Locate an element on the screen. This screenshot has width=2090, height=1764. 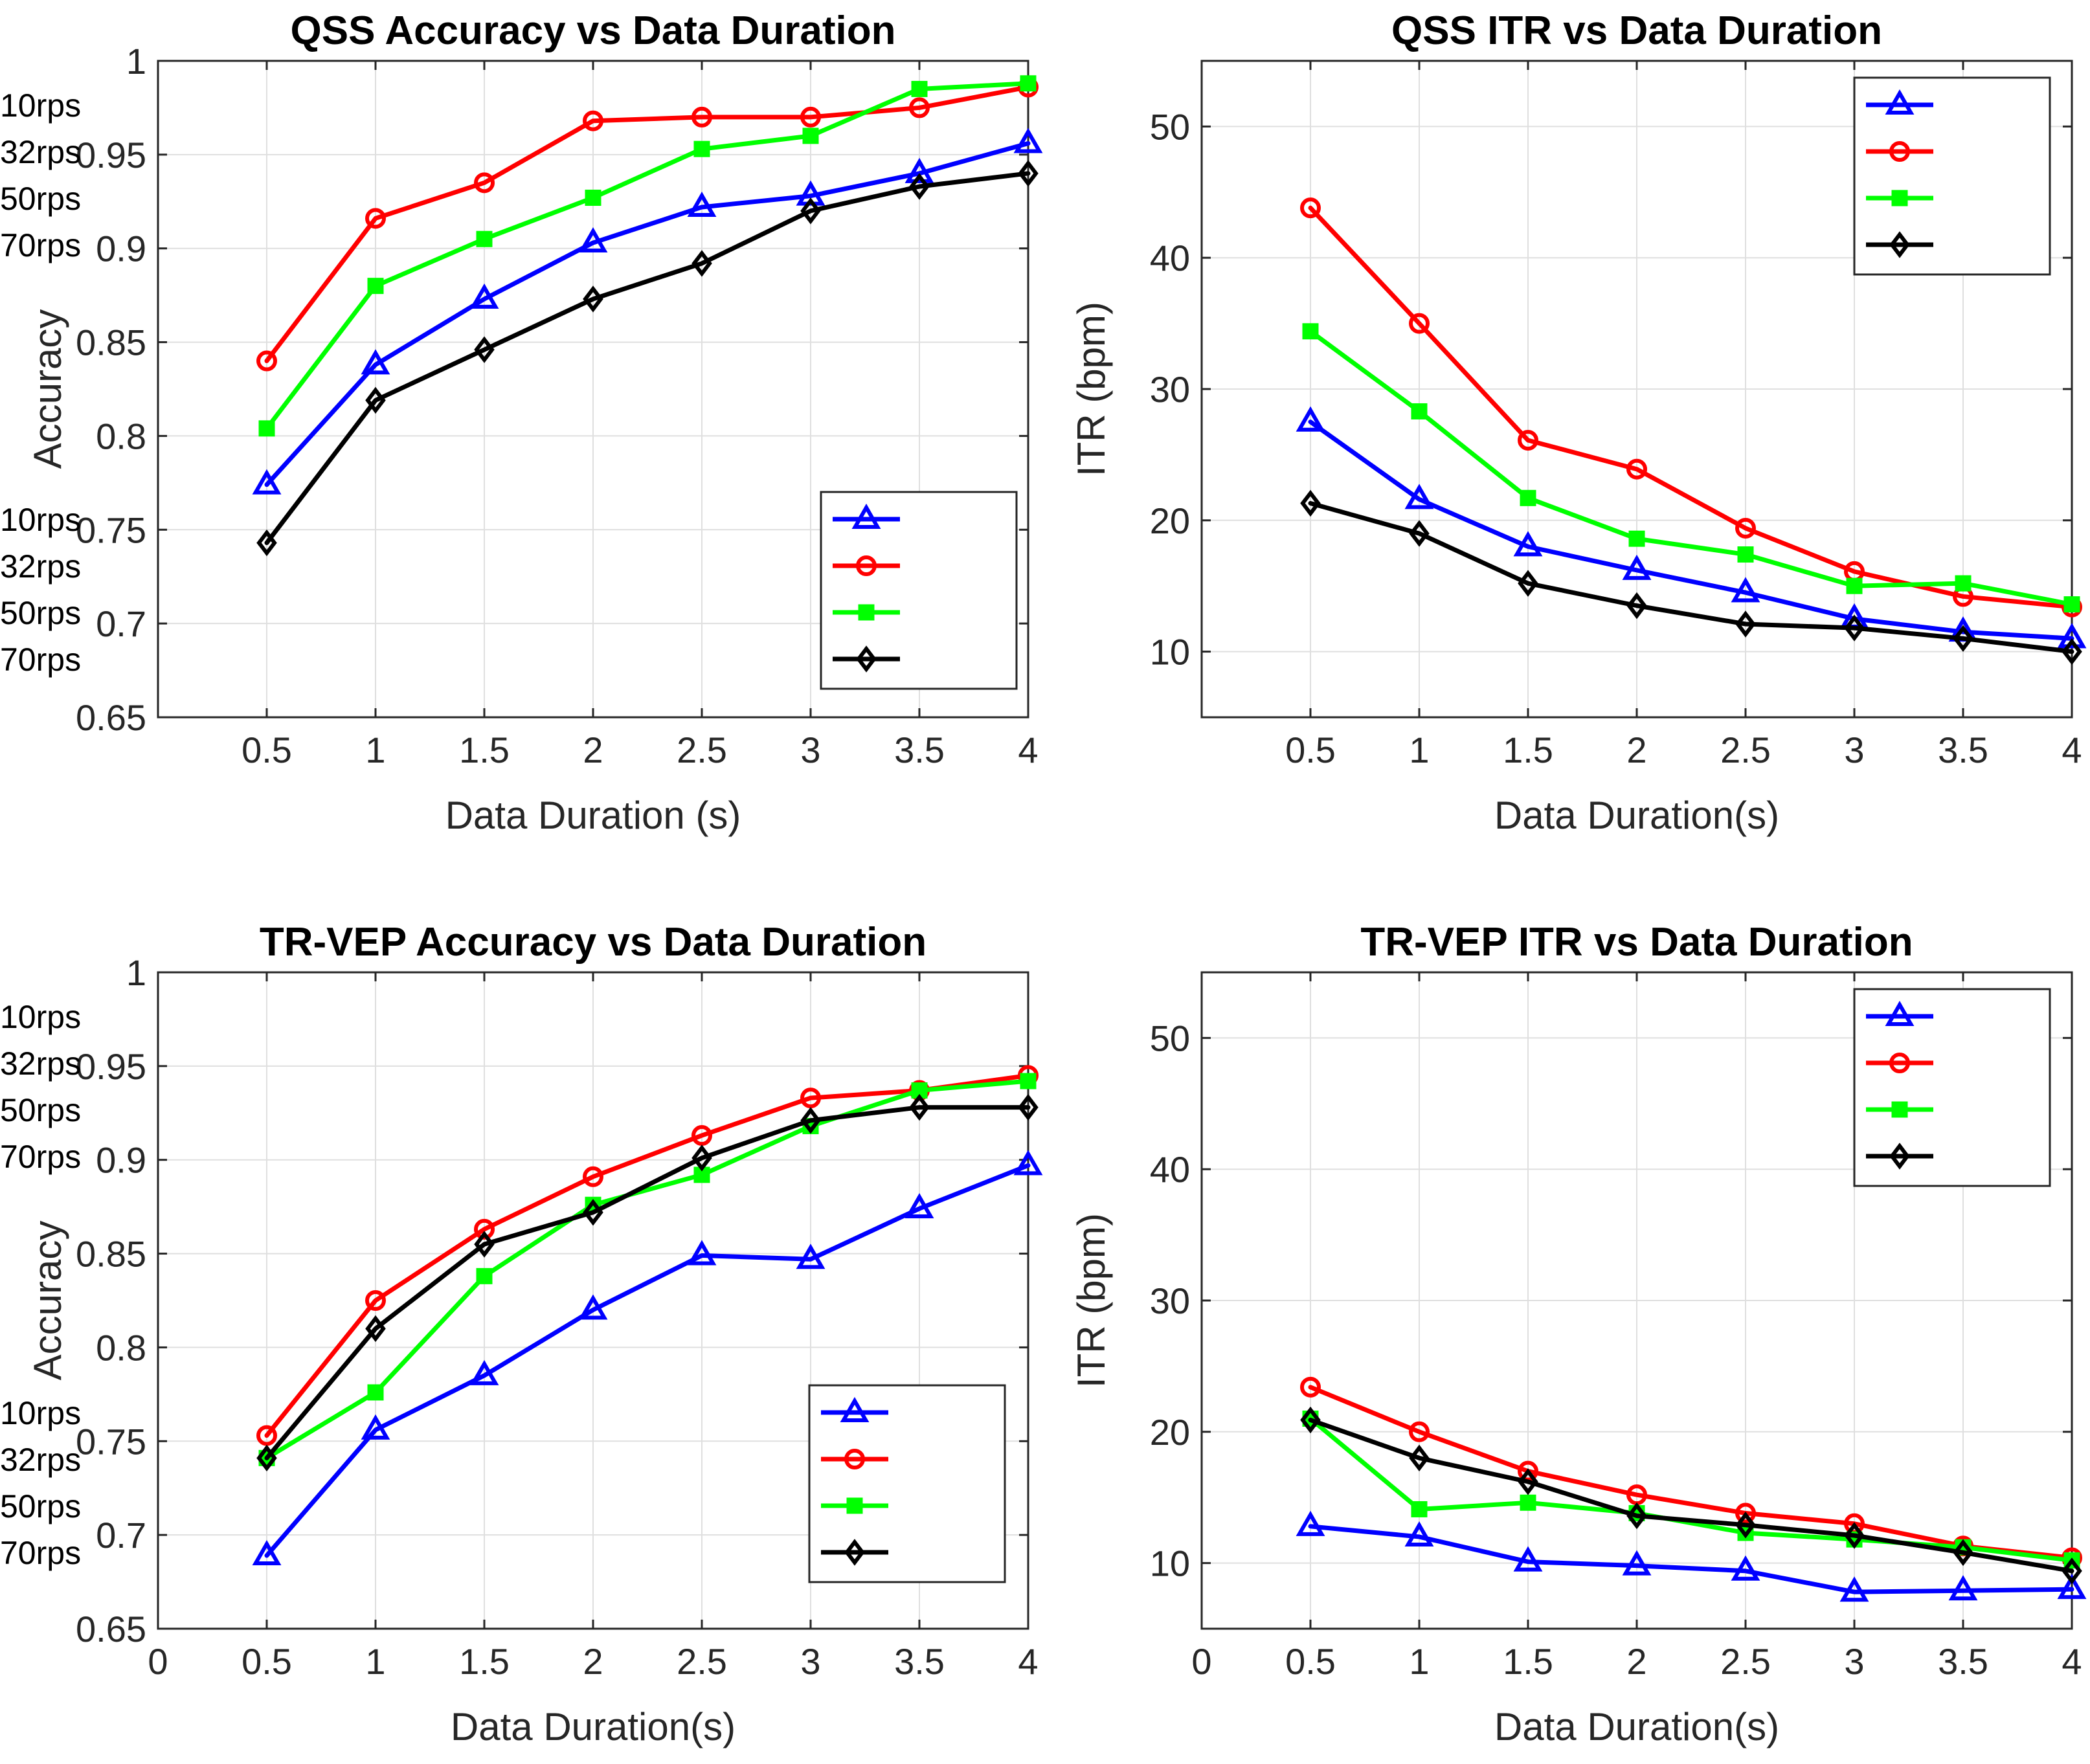
chart-title: QSS Accuracy vs Data Duration is located at coordinates (593, 31).